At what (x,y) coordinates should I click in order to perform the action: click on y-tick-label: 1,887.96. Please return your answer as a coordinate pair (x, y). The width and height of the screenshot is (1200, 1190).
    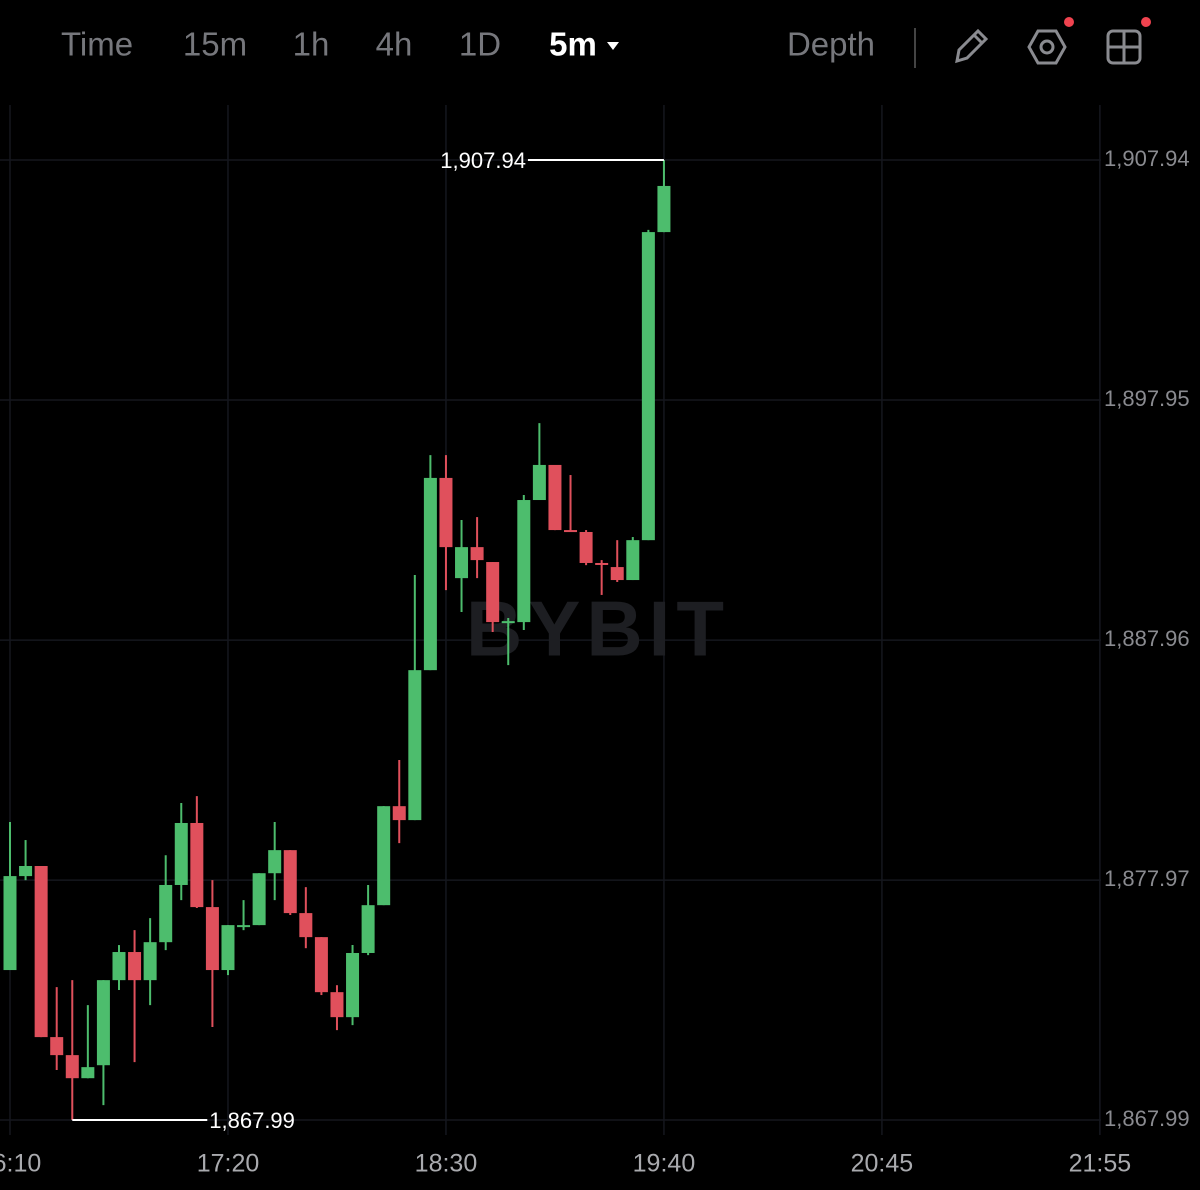
    Looking at the image, I should click on (1147, 638).